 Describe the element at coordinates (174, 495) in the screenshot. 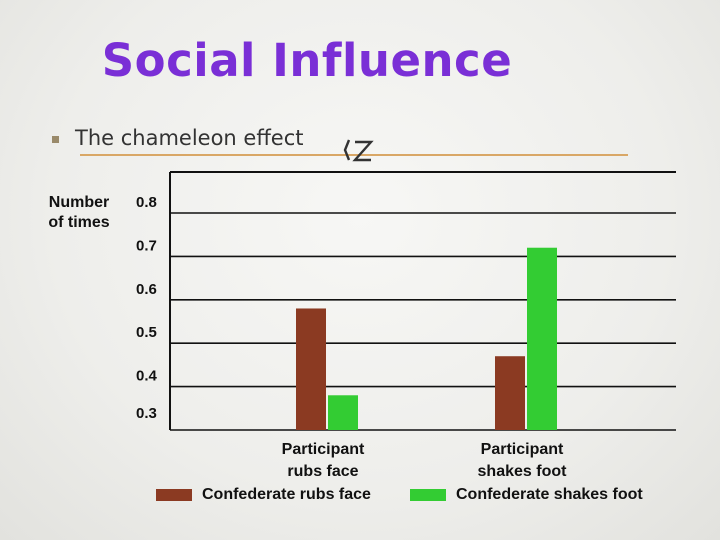

I see `legend-swatch-rubs-face` at that location.